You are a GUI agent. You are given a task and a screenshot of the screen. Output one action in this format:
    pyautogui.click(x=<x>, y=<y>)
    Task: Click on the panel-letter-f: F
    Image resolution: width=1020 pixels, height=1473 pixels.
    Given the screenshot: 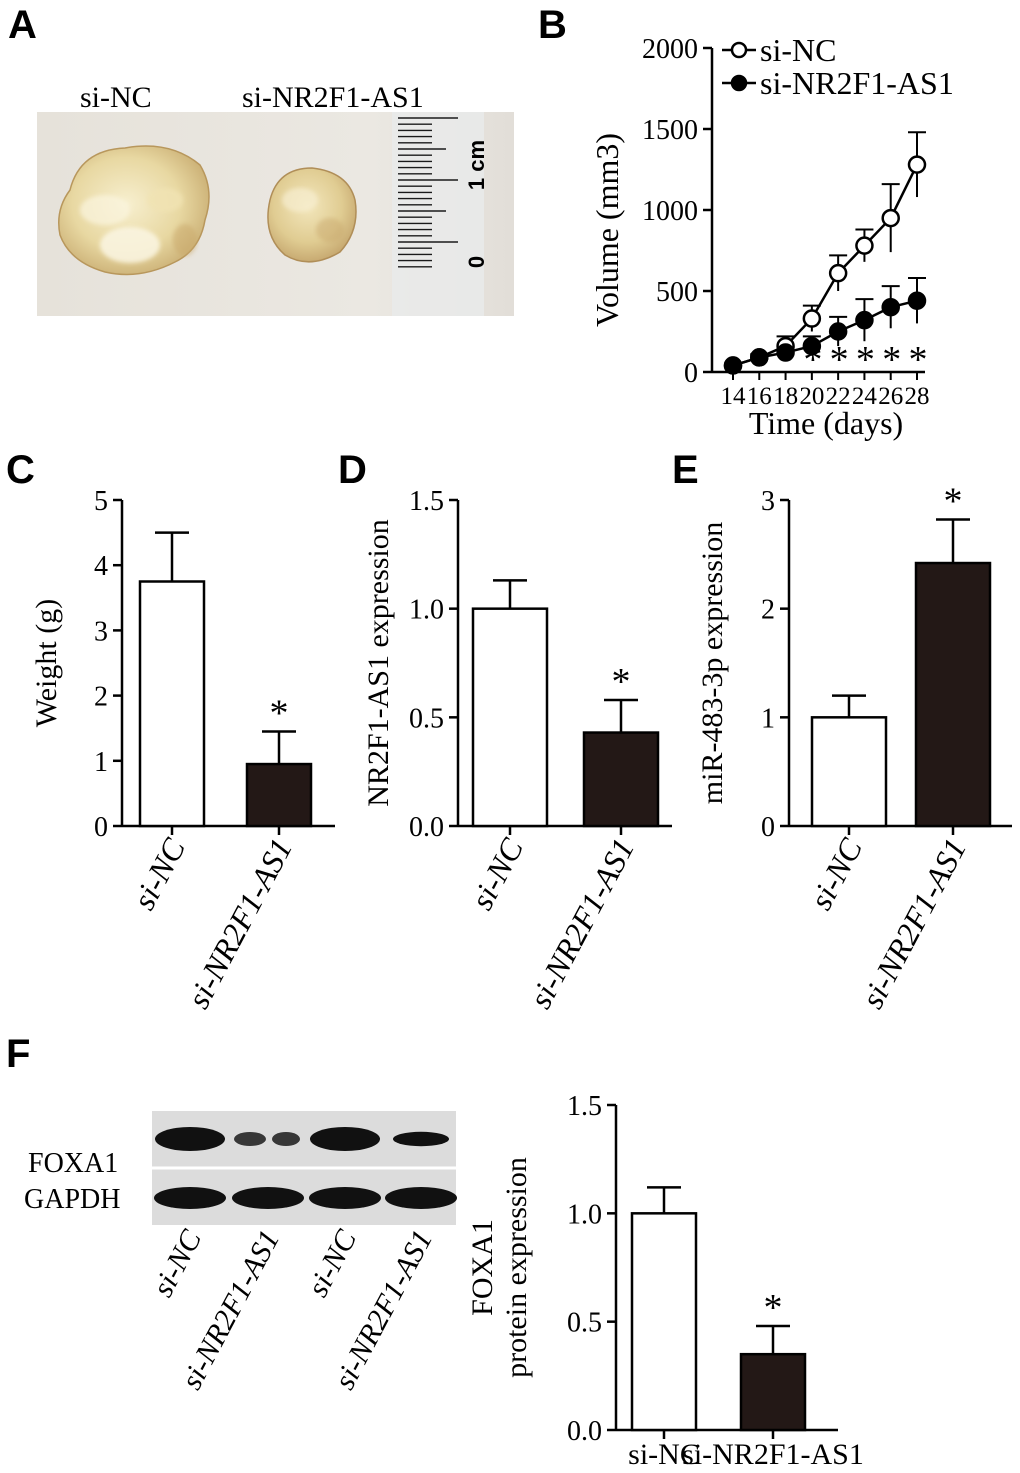 What is the action you would take?
    pyautogui.click(x=18, y=1054)
    